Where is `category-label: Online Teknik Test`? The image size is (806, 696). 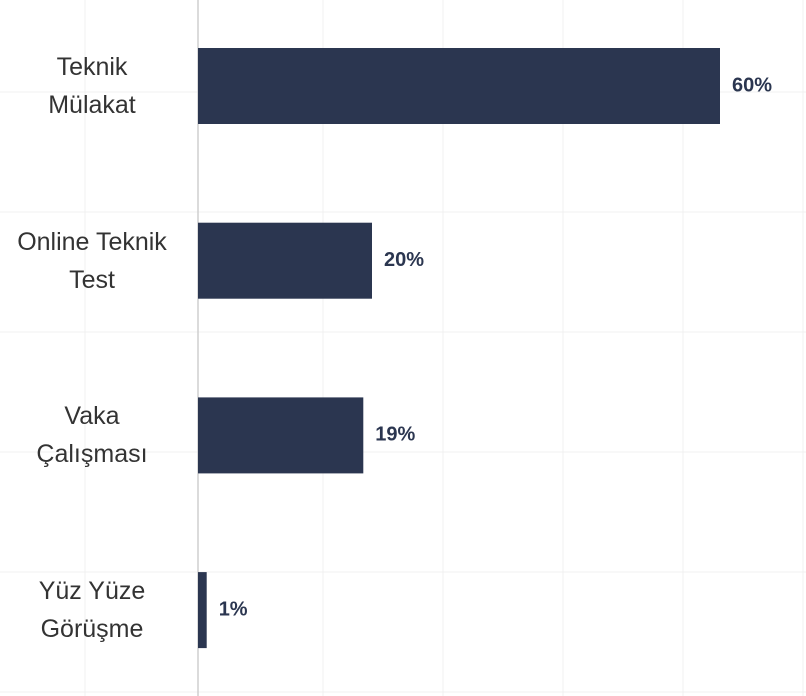
category-label: Online Teknik Test is located at coordinates (92, 260).